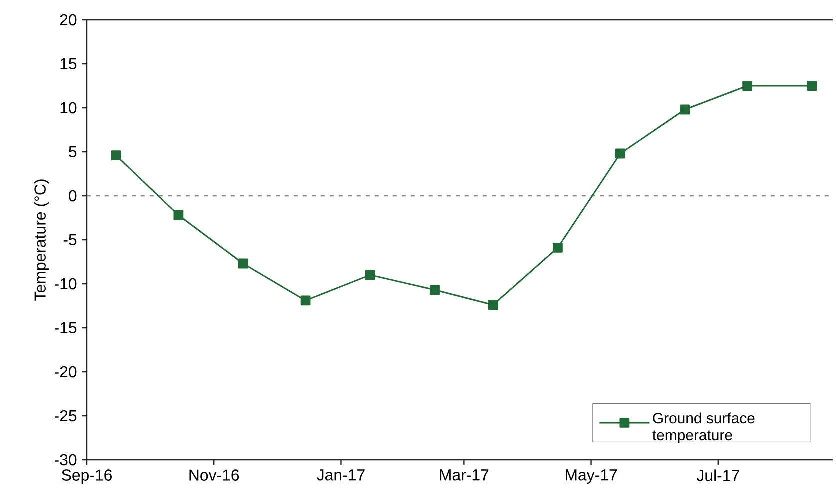 This screenshot has width=836, height=500. I want to click on y-tick-label: -25, so click(65, 416).